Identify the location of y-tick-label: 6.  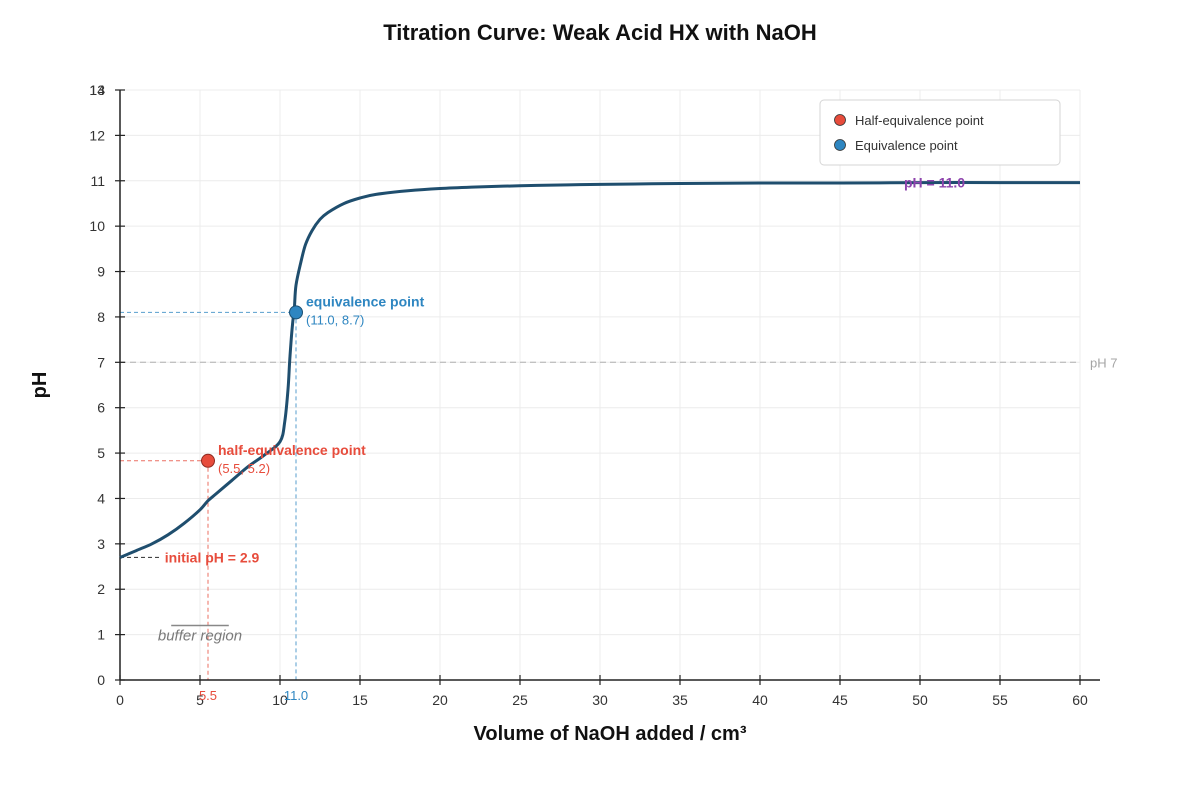
(101, 408).